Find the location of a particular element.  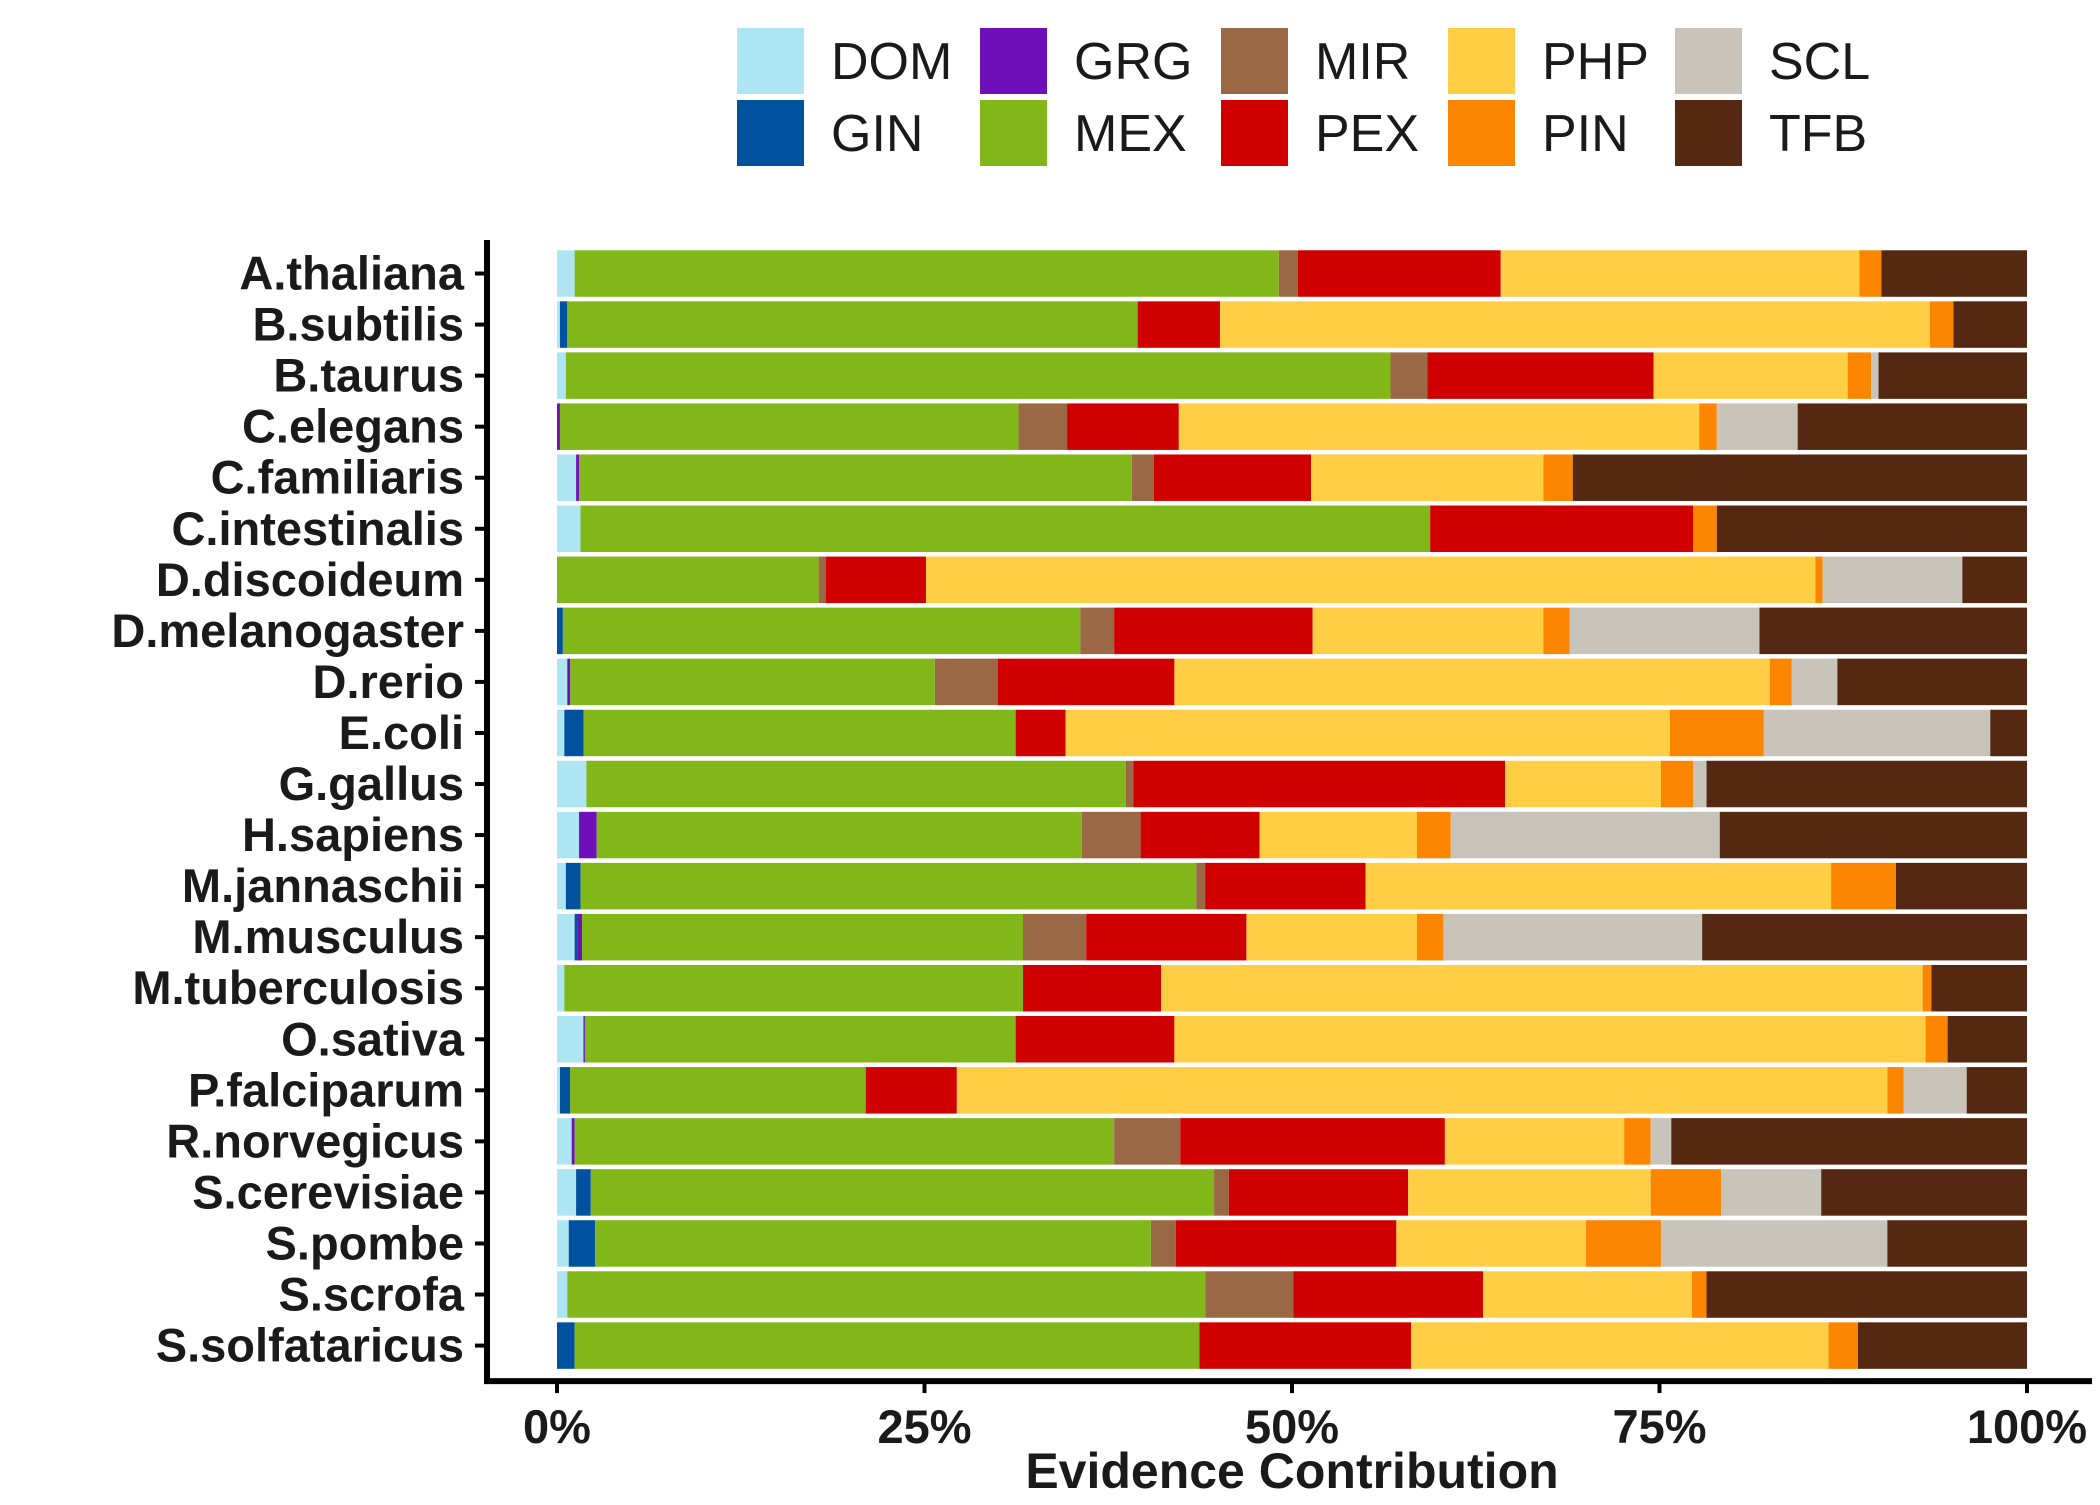

bar-segment-c-familiaris-pin is located at coordinates (1558, 477).